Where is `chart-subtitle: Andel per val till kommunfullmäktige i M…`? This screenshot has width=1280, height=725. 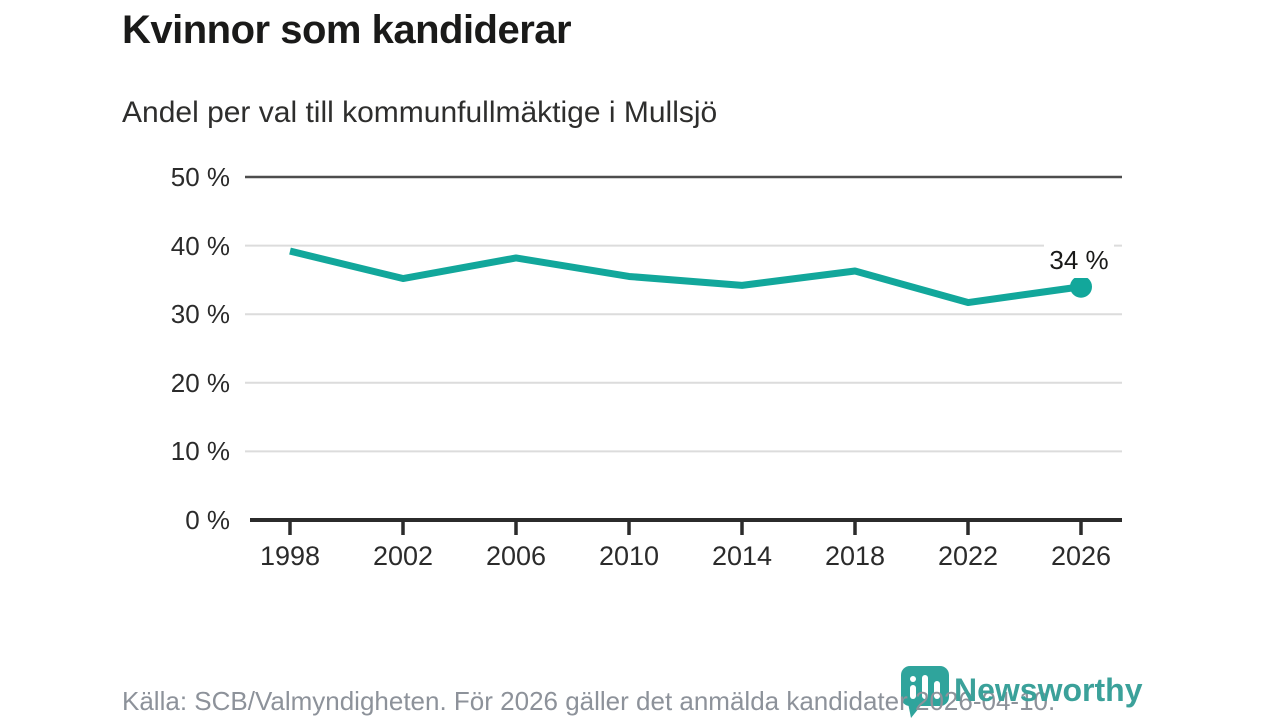
chart-subtitle: Andel per val till kommunfullmäktige i M… is located at coordinates (420, 112).